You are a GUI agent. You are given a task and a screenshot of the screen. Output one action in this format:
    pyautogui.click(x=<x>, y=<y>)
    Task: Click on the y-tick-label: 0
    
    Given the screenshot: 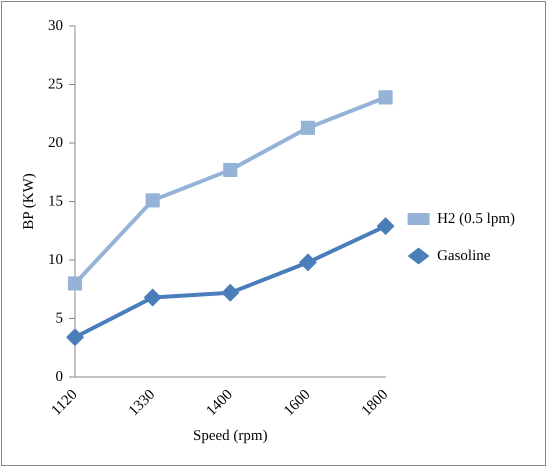 What is the action you would take?
    pyautogui.click(x=59, y=376)
    